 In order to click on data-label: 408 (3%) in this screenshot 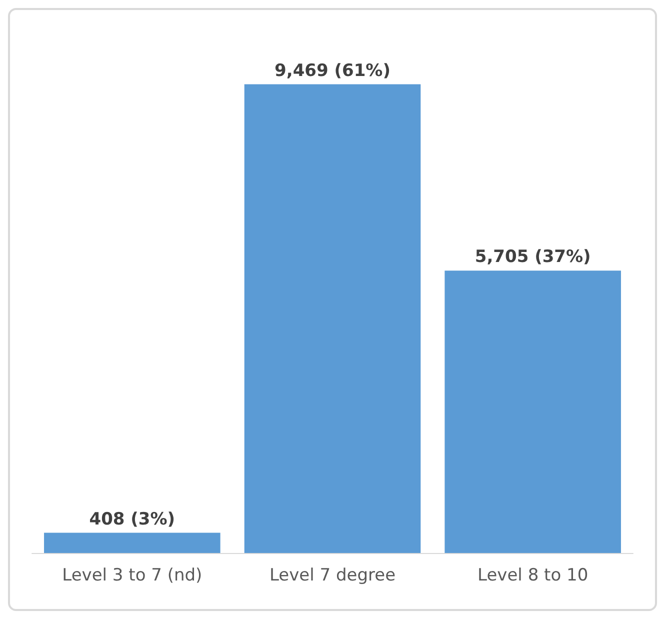, I will do `click(132, 519)`.